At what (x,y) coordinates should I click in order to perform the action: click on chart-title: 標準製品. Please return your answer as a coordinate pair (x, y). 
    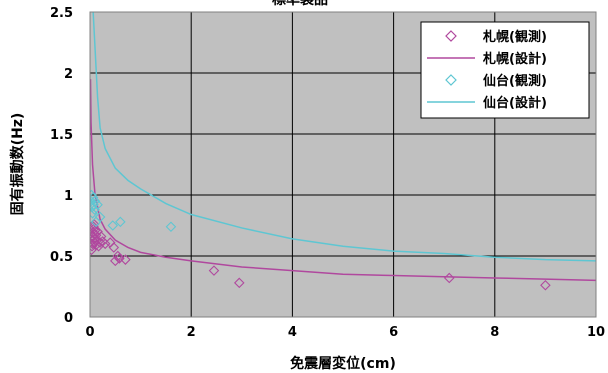
    Looking at the image, I should click on (300, 4).